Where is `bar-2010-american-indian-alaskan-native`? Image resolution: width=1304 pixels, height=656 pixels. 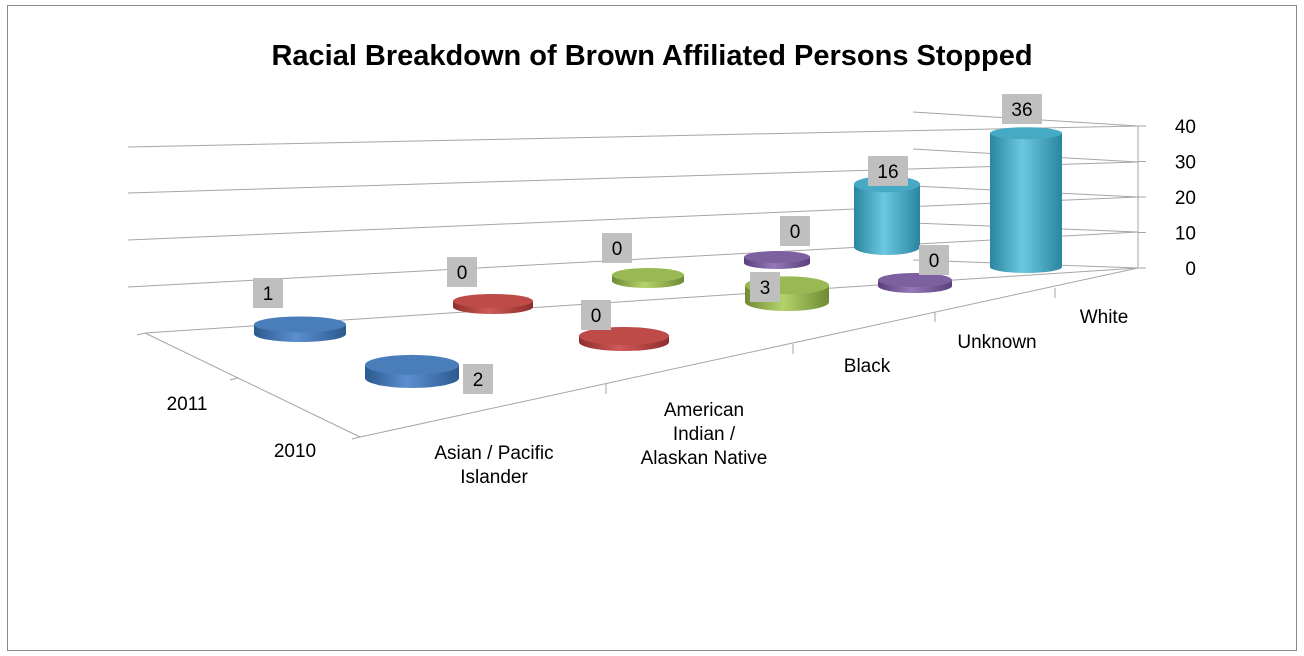
bar-2010-american-indian-alaskan-native is located at coordinates (624, 339).